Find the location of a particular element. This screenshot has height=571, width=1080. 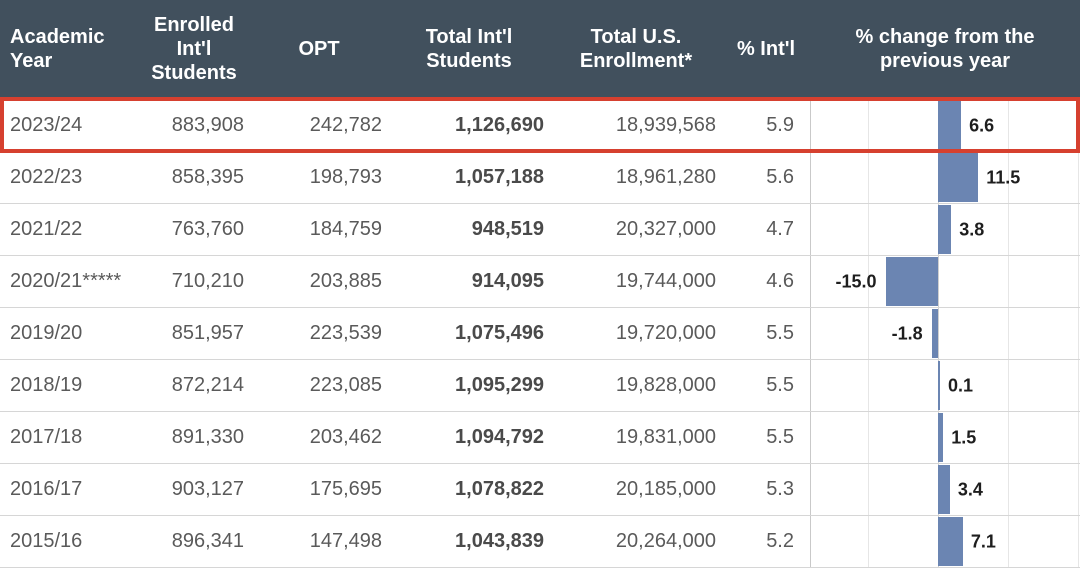

cell-total-intl-students: 1,043,839 is located at coordinates (499, 541).